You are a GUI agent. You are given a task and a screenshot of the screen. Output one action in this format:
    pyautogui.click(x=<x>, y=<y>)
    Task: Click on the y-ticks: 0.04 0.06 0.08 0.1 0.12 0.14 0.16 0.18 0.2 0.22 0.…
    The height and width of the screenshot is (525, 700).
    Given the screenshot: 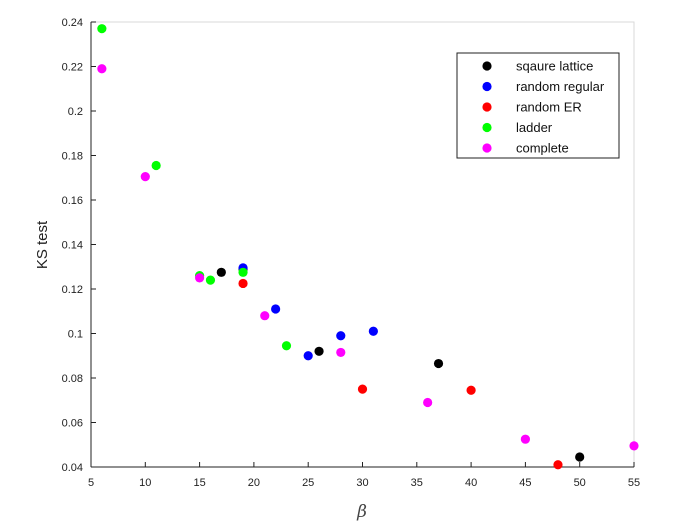 What is the action you would take?
    pyautogui.click(x=79, y=245)
    